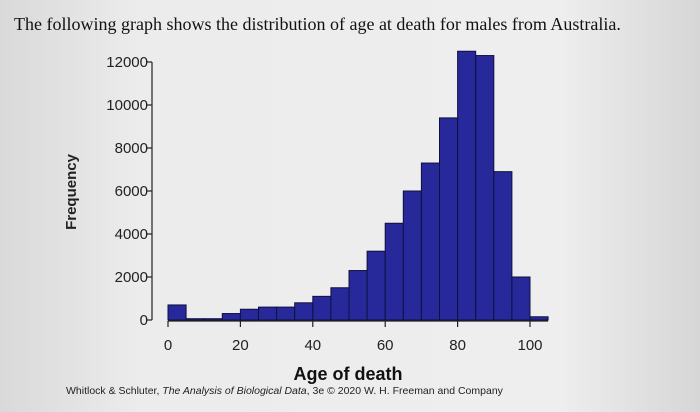 The image size is (700, 412). Describe the element at coordinates (240, 345) in the screenshot. I see `x-tick-label: 20` at that location.